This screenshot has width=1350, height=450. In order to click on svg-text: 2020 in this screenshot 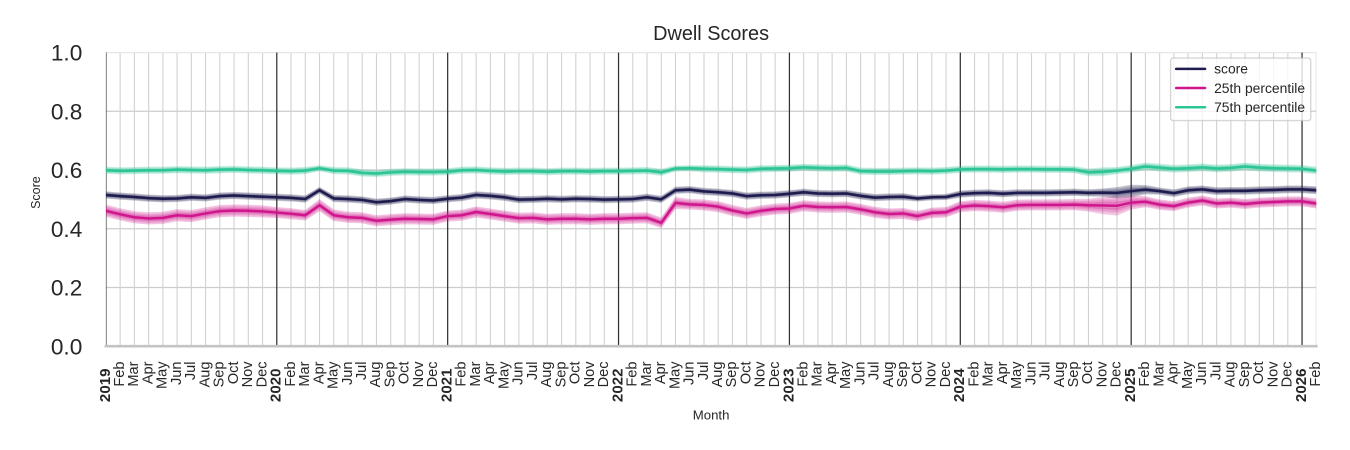, I will do `click(276, 385)`.